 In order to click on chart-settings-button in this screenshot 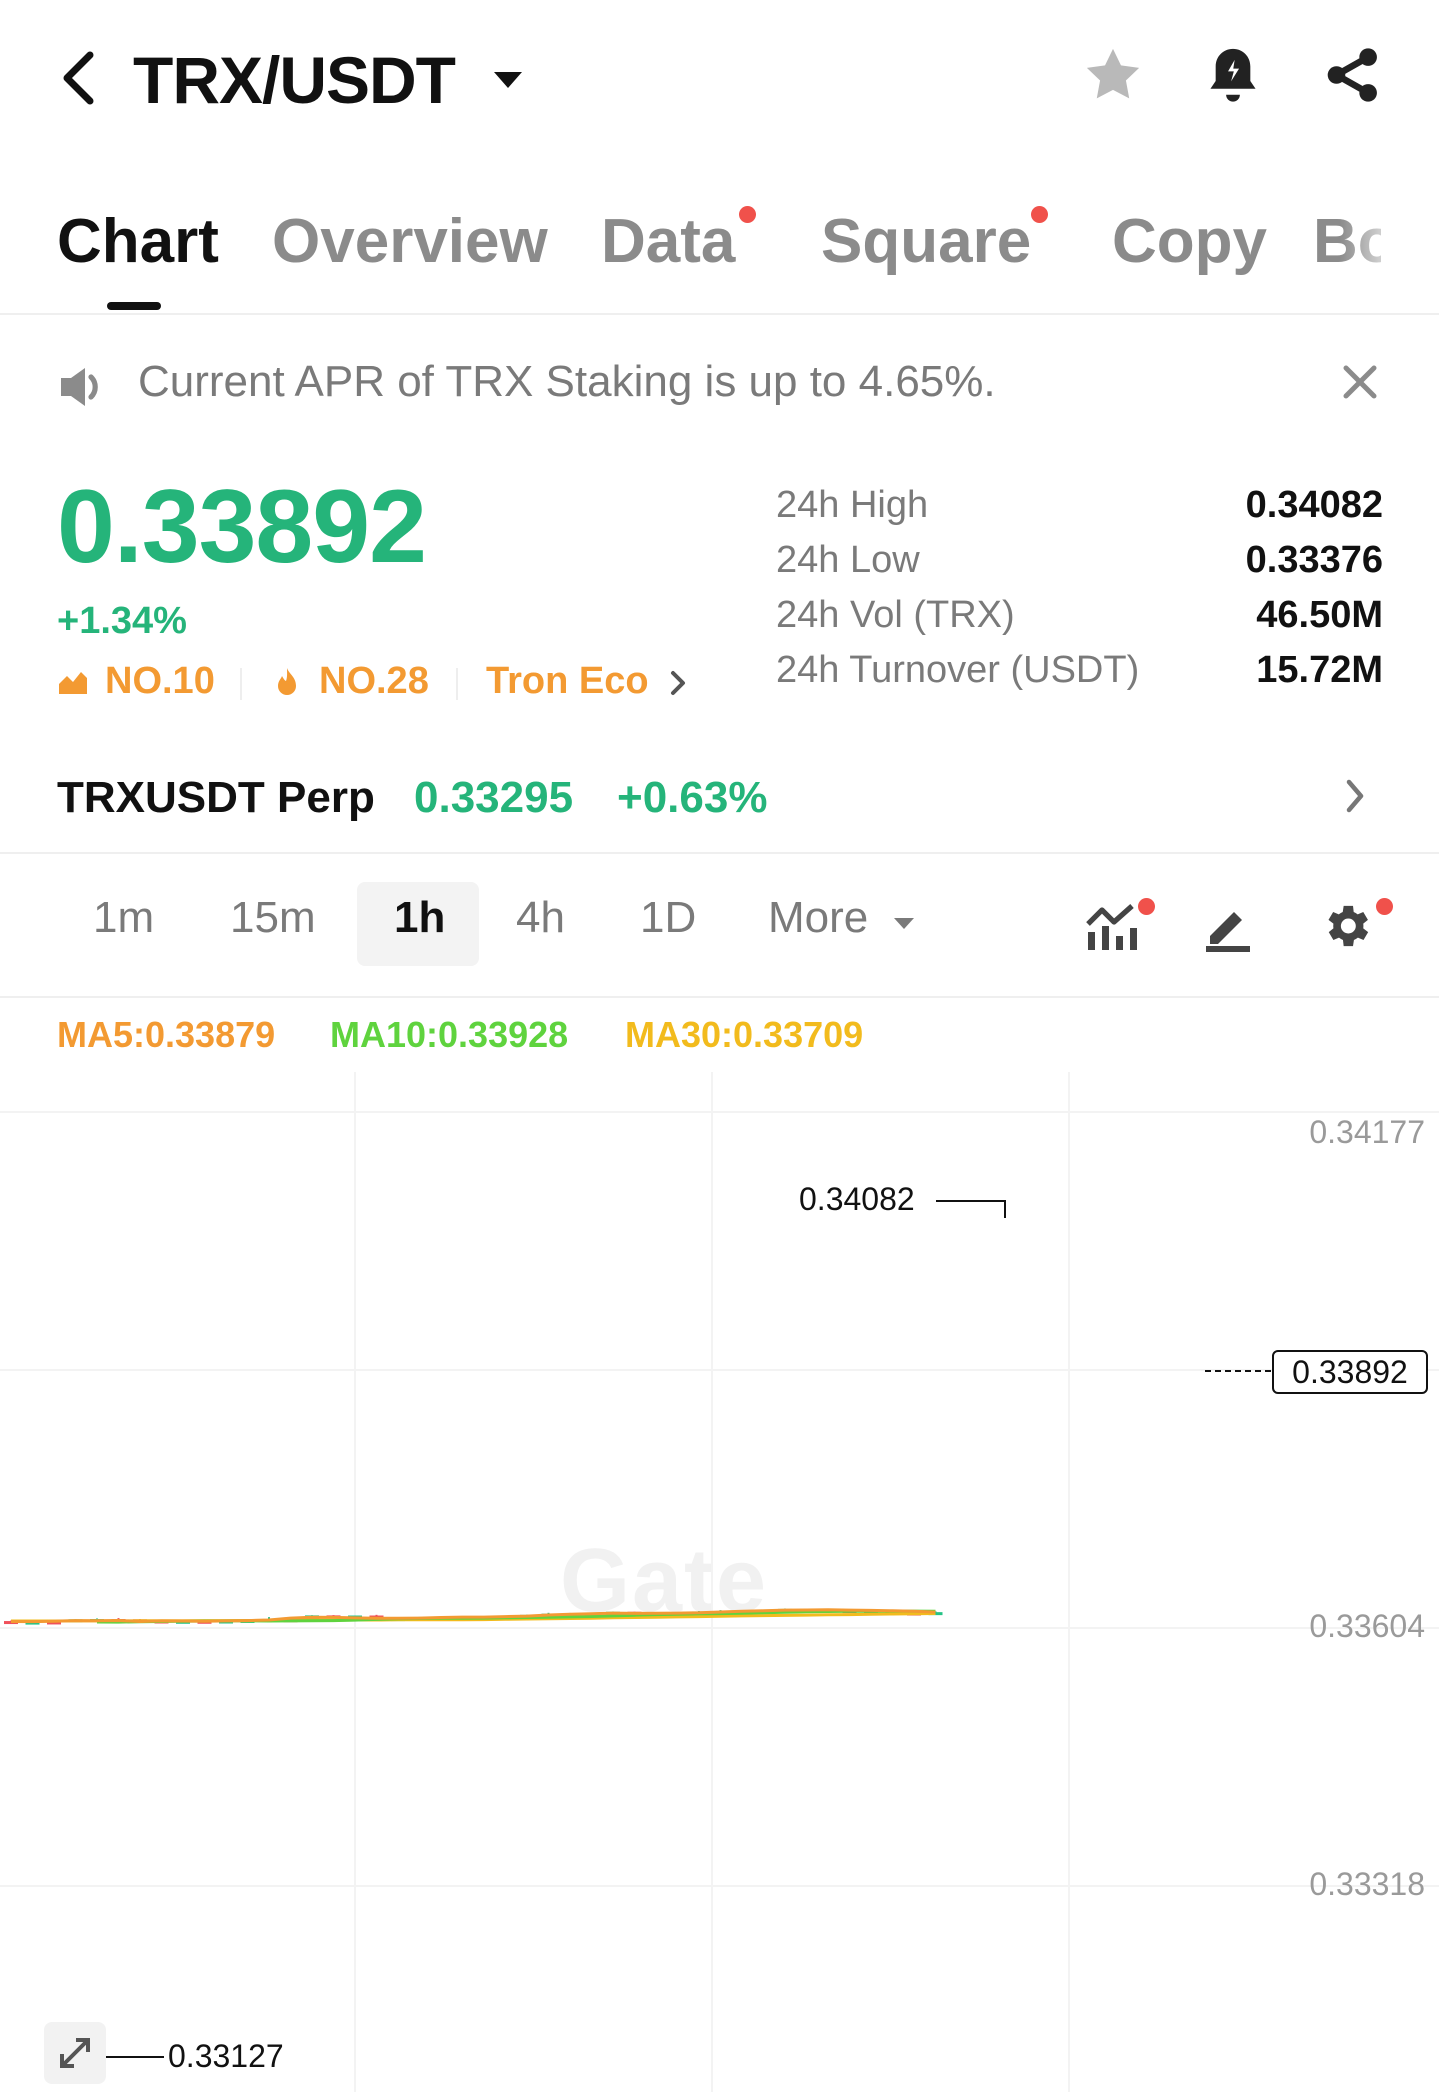, I will do `click(1346, 926)`.